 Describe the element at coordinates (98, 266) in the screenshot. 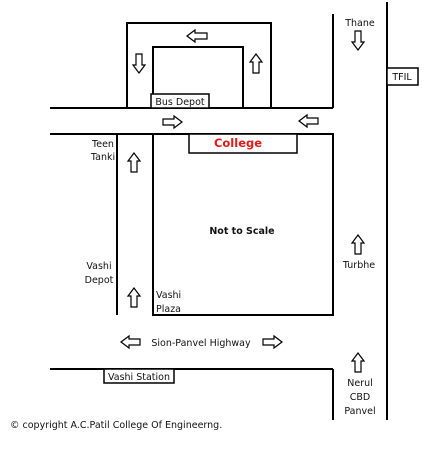

I see `vashi-depot-label-line1: Vashi` at that location.